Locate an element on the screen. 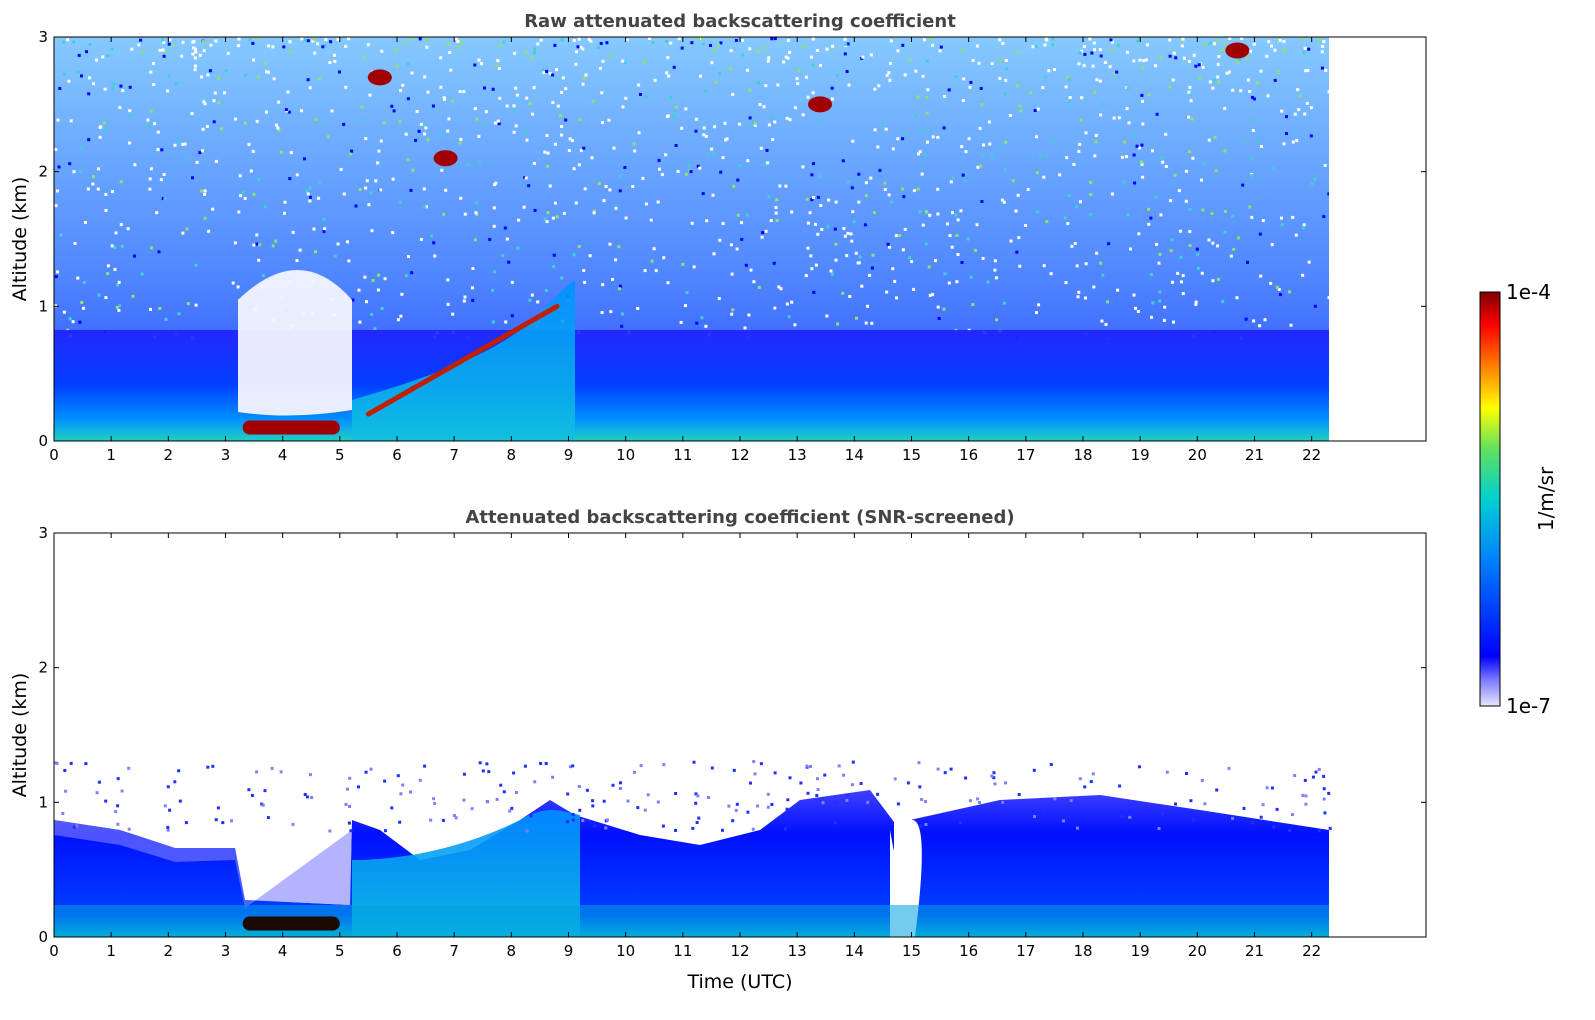  clear-gap is located at coordinates (295, 343).